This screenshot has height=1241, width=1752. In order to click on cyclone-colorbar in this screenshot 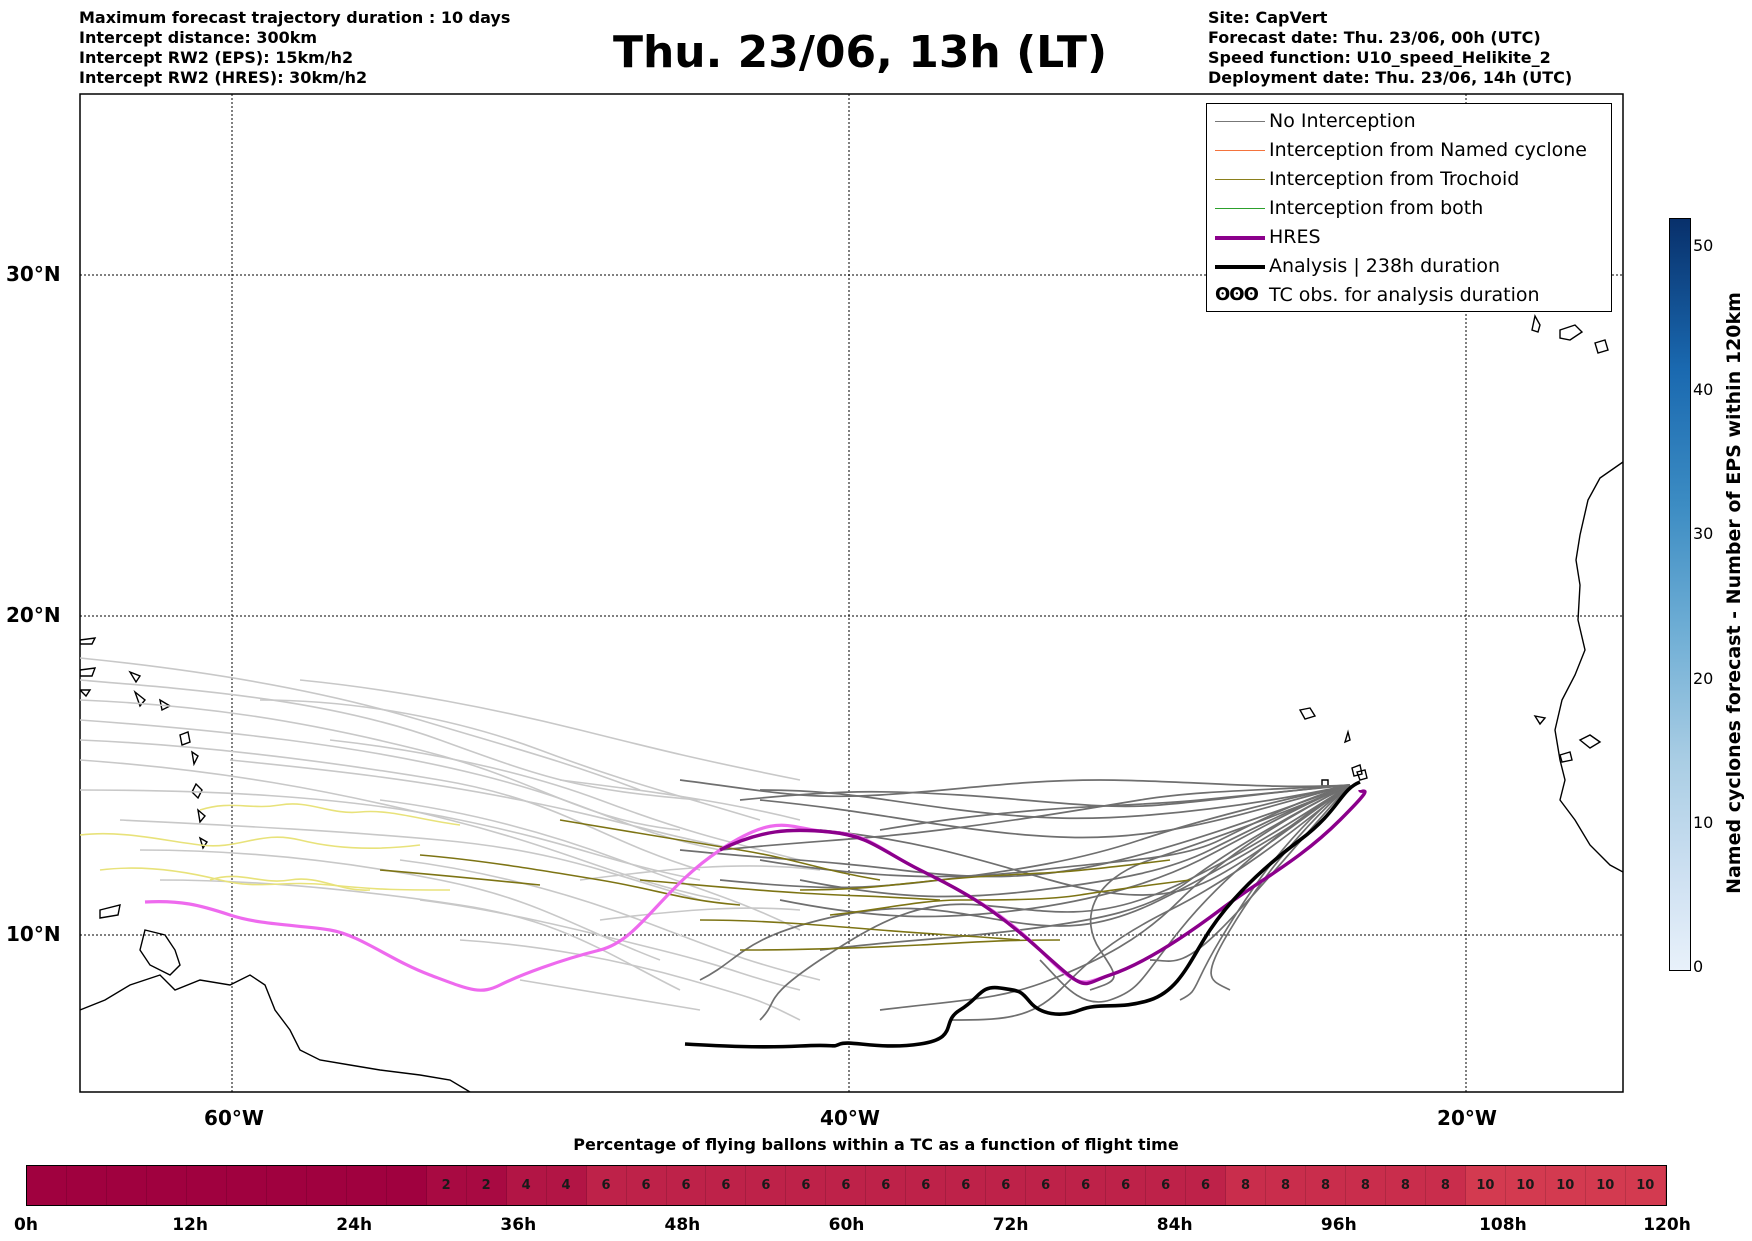, I will do `click(1680, 594)`.